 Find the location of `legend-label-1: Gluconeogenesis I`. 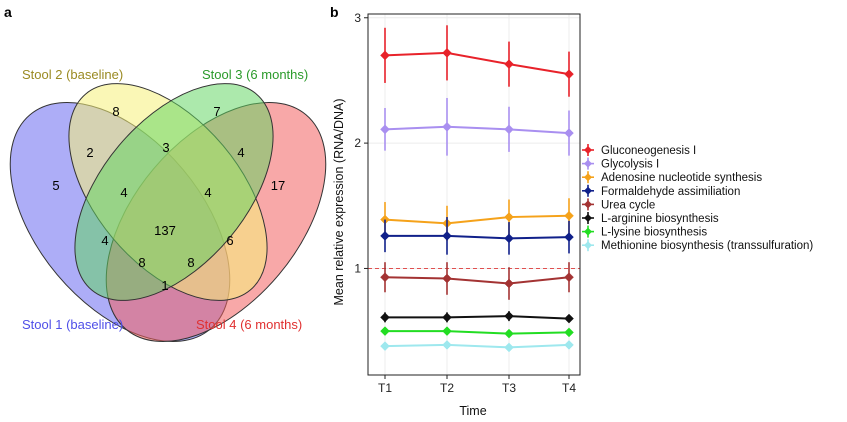

legend-label-1: Gluconeogenesis I is located at coordinates (648, 151).